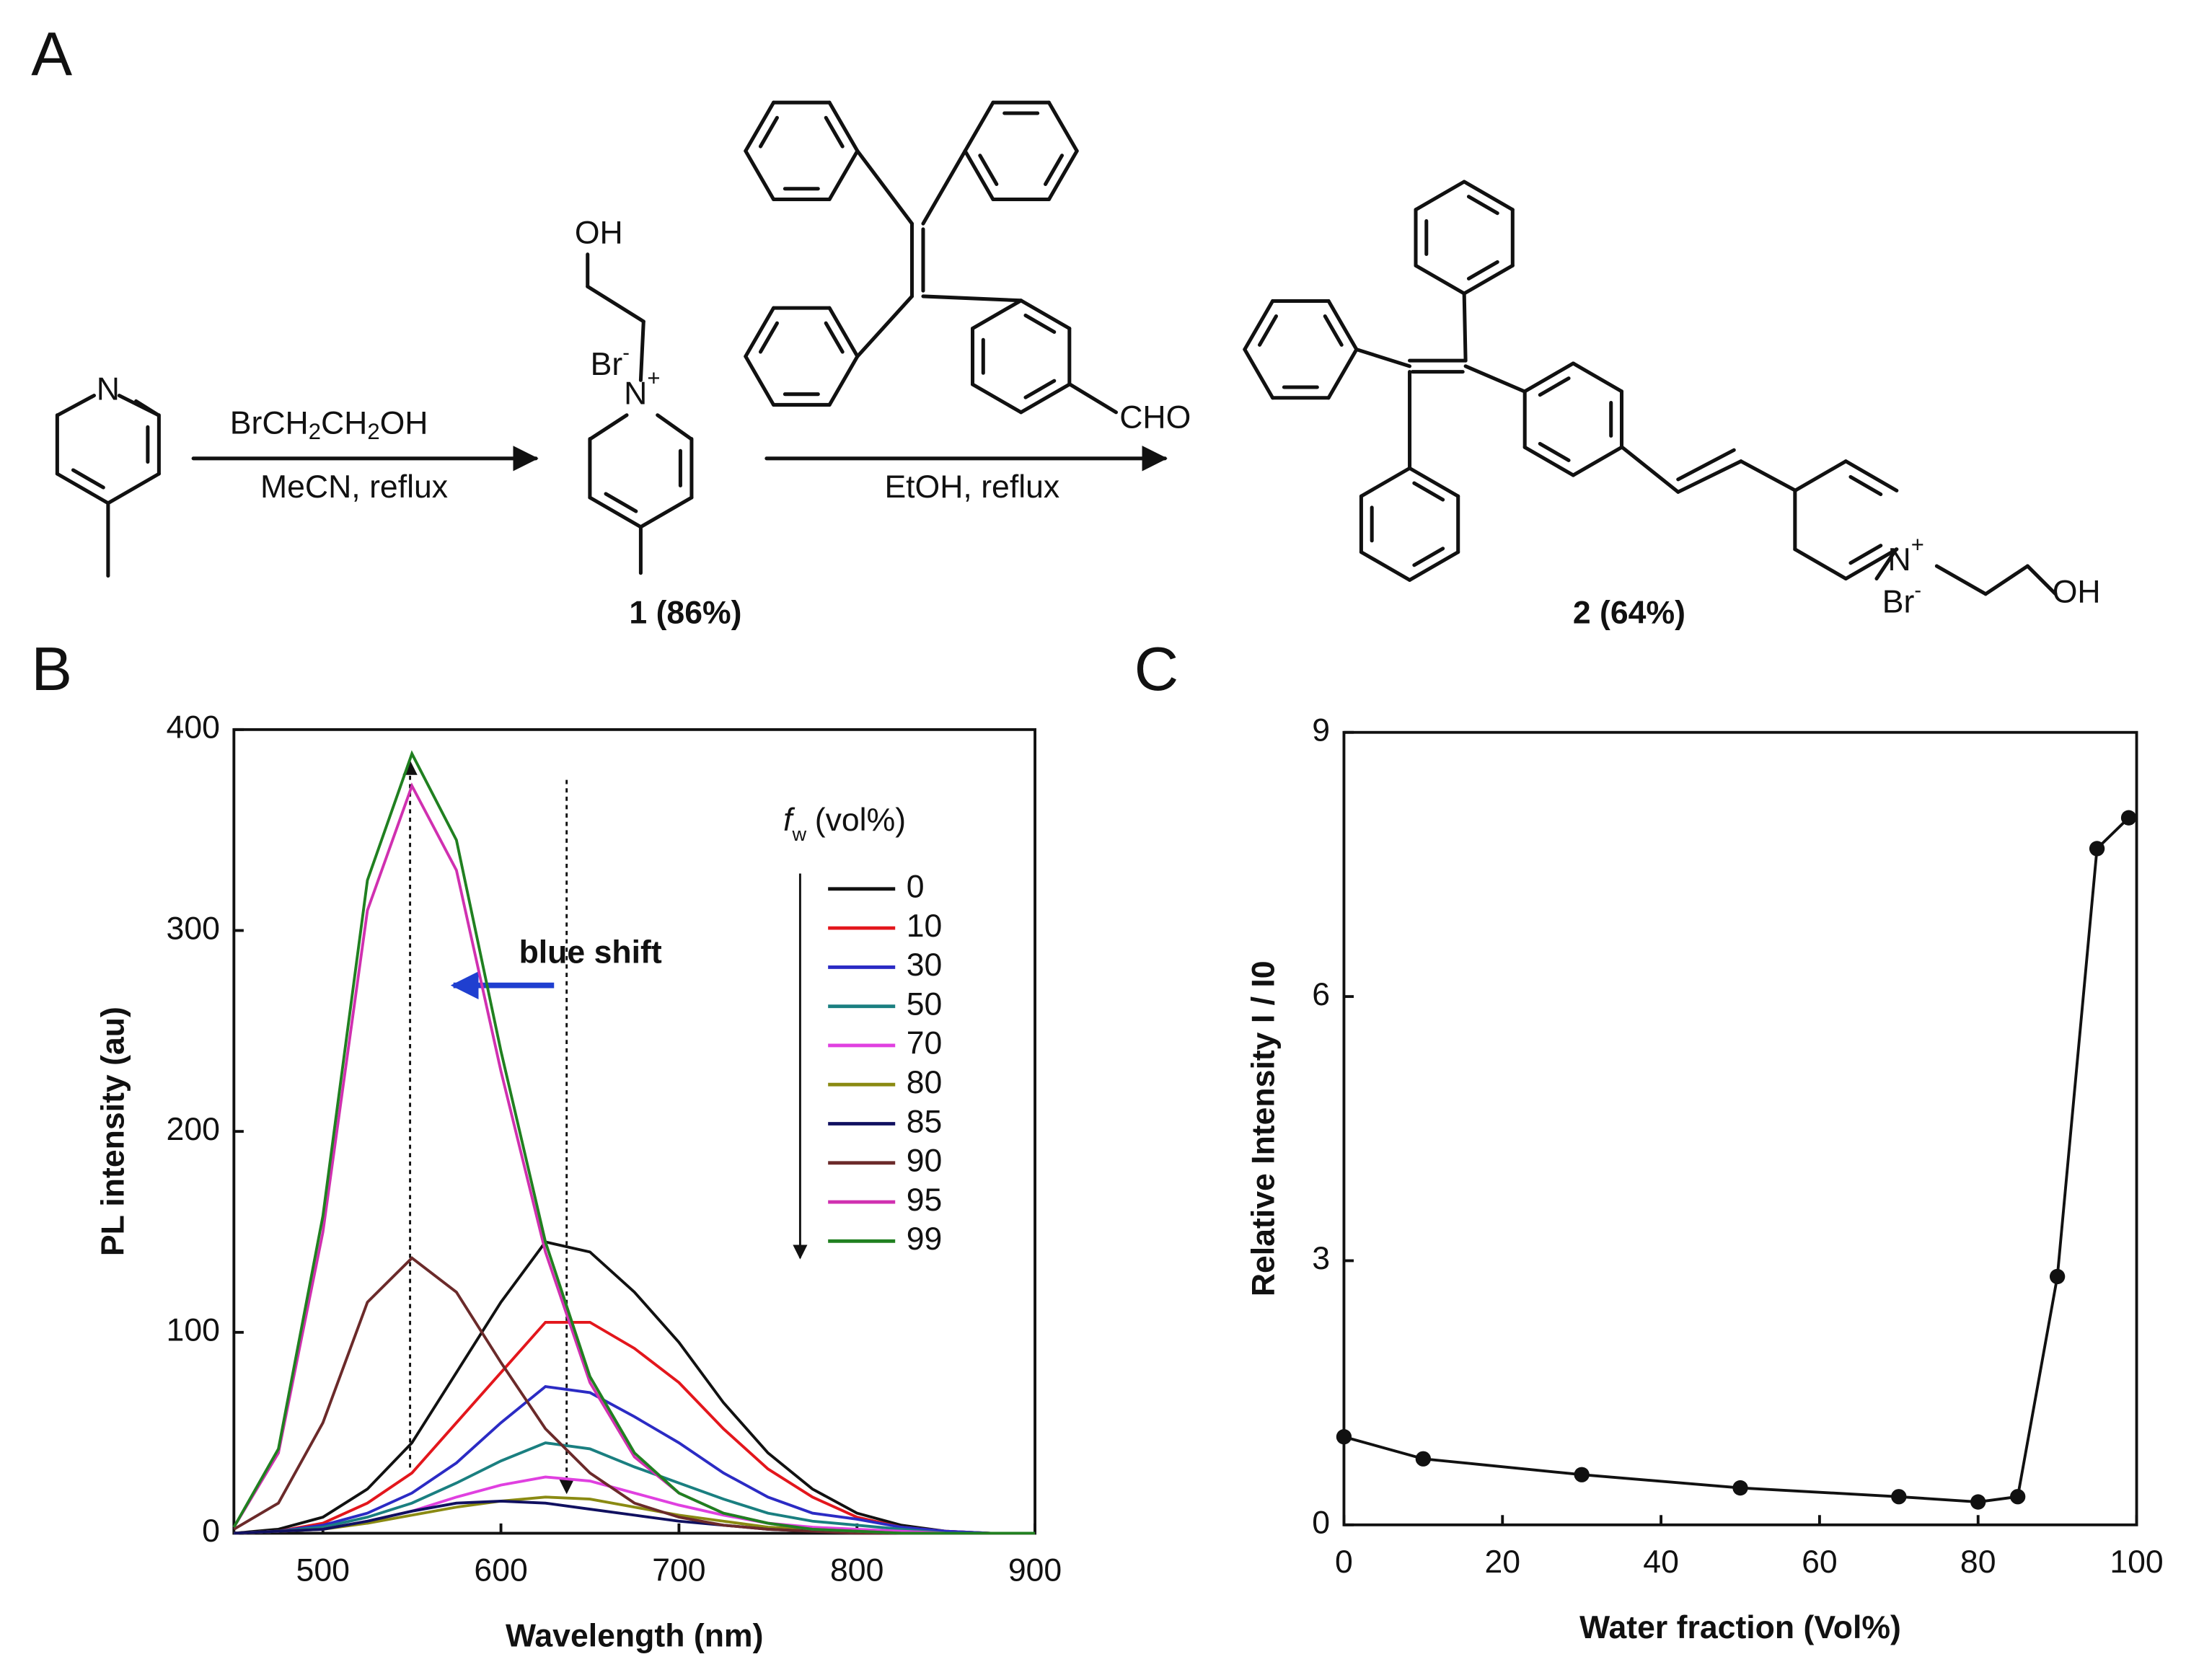  I want to click on x-axis-label: Water fraction (Vol%), so click(1740, 1627).